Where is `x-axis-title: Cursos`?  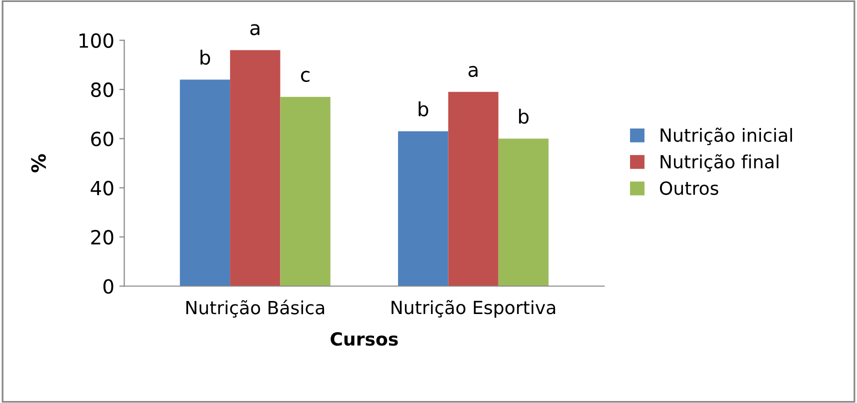 x-axis-title: Cursos is located at coordinates (364, 339).